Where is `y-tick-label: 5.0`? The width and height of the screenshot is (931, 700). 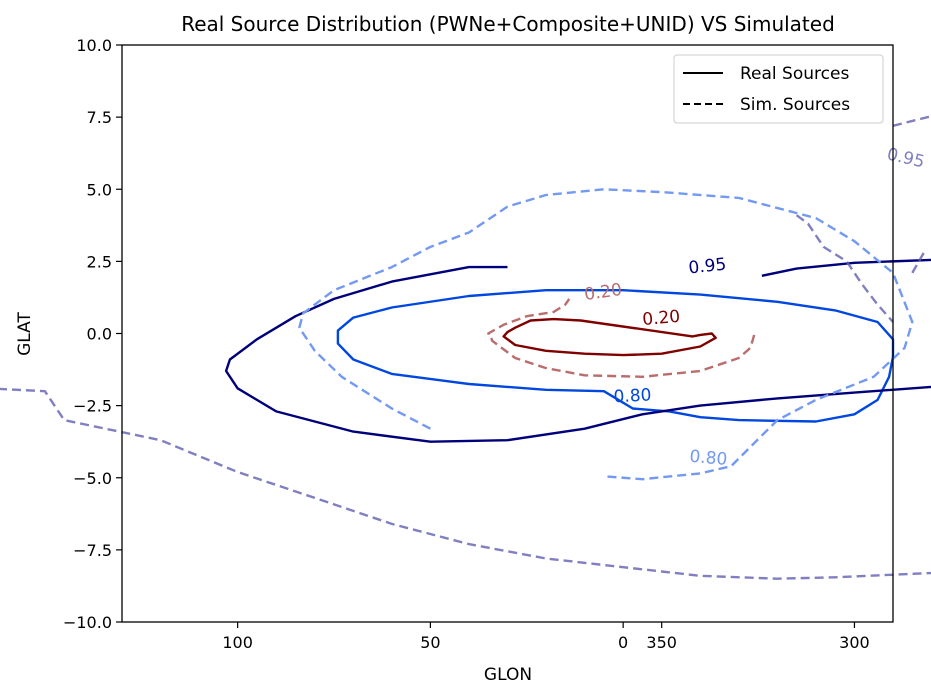 y-tick-label: 5.0 is located at coordinates (99, 189).